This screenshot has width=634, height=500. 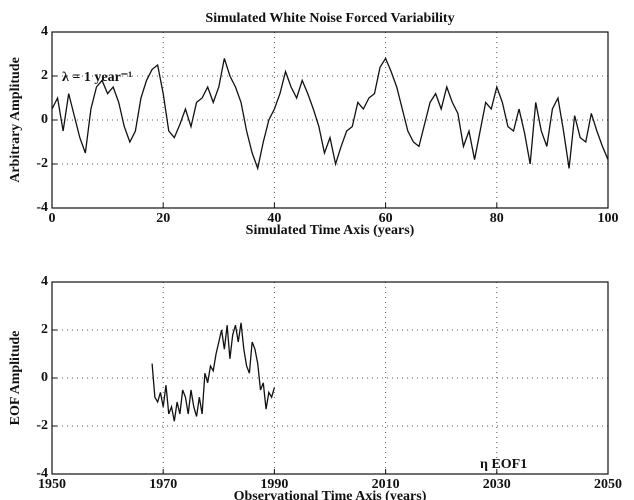 I want to click on chart-title: Simulated White Noise Forced Variability, so click(x=329, y=18).